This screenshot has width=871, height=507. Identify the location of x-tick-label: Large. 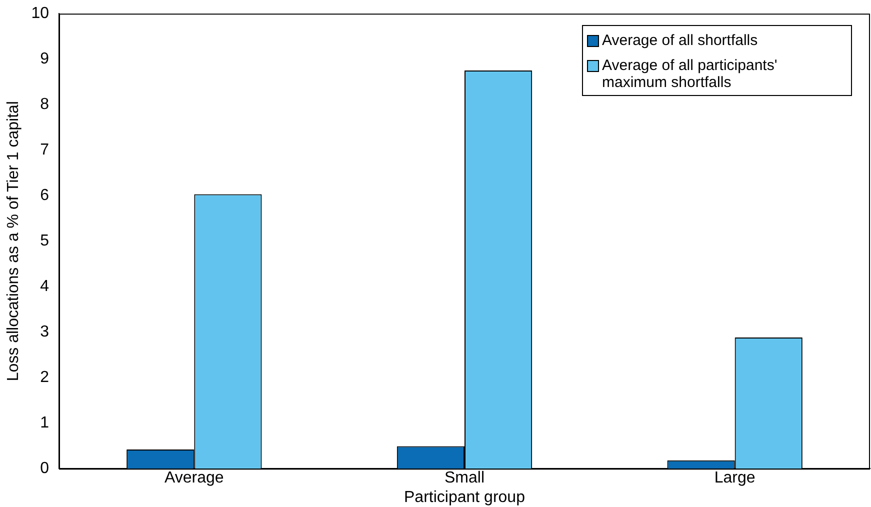
(735, 478).